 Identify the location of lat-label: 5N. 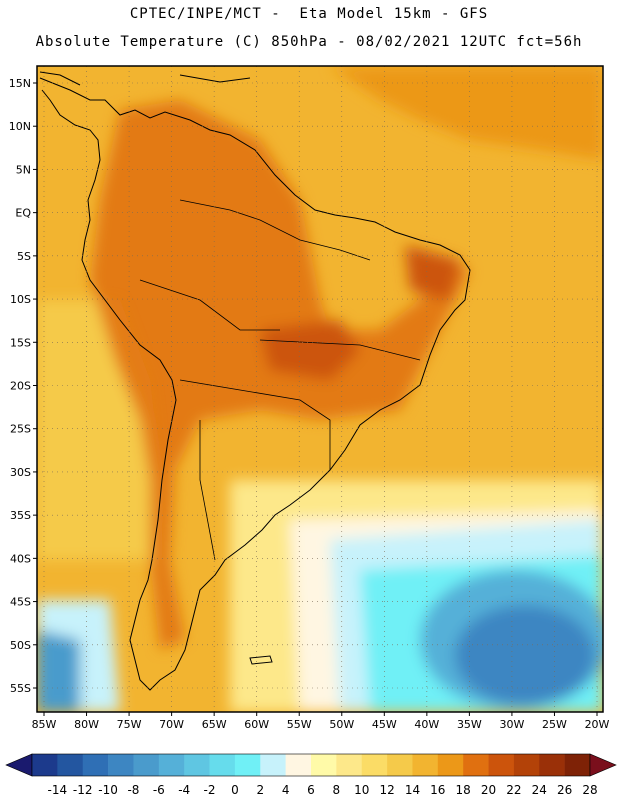
(23, 169).